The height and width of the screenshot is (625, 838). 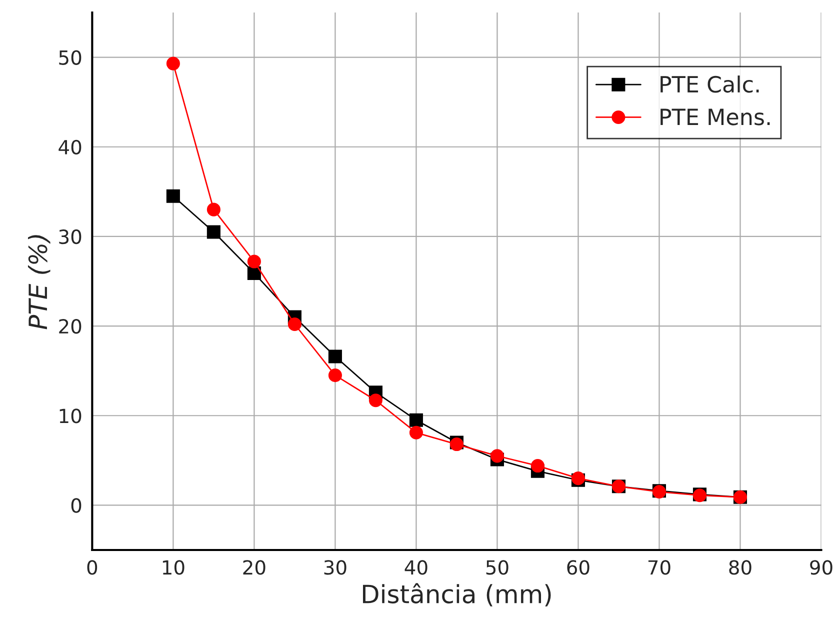 I want to click on y-tick-label: 30, so click(x=70, y=236).